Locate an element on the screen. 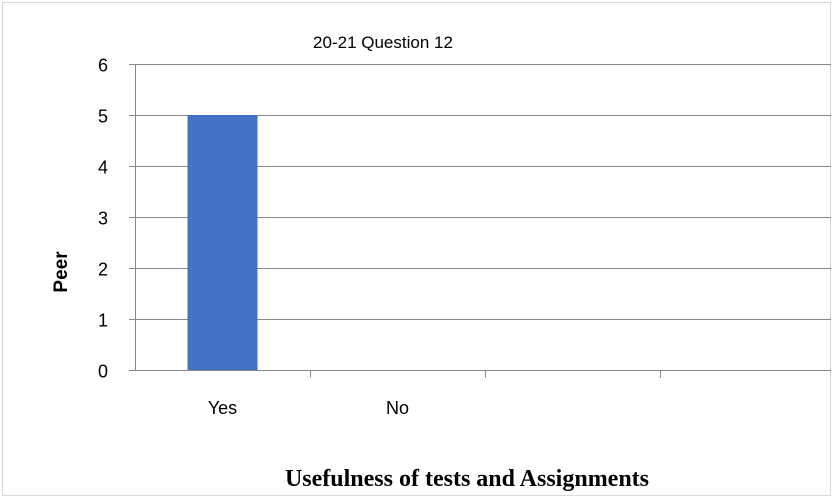  y-tick-label: 3 is located at coordinates (103, 219).